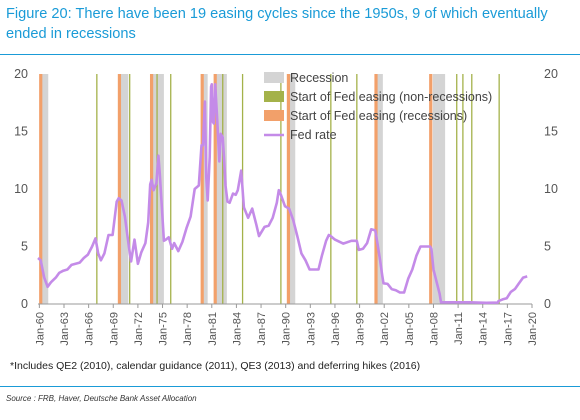  I want to click on x-tick-label: Jan-08, so click(434, 329).